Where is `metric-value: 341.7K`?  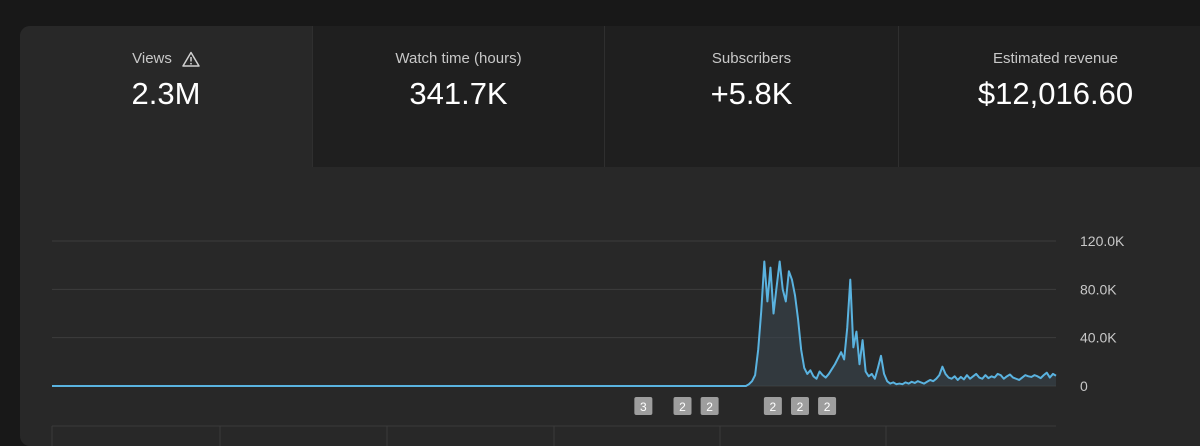 metric-value: 341.7K is located at coordinates (458, 93).